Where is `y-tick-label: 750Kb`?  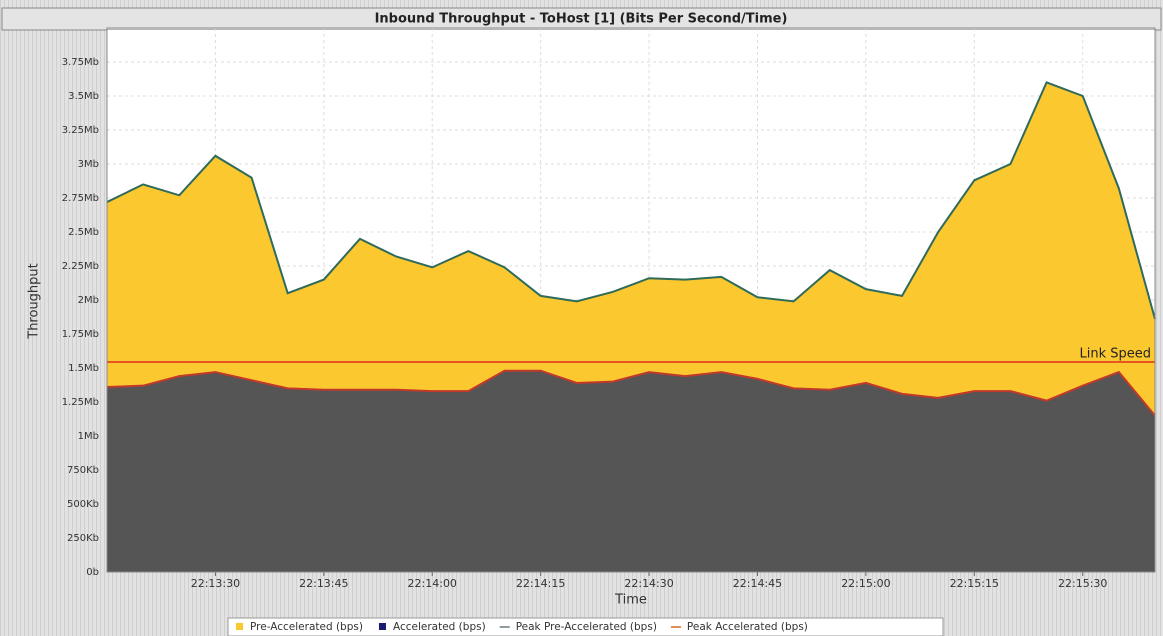
y-tick-label: 750Kb is located at coordinates (83, 470).